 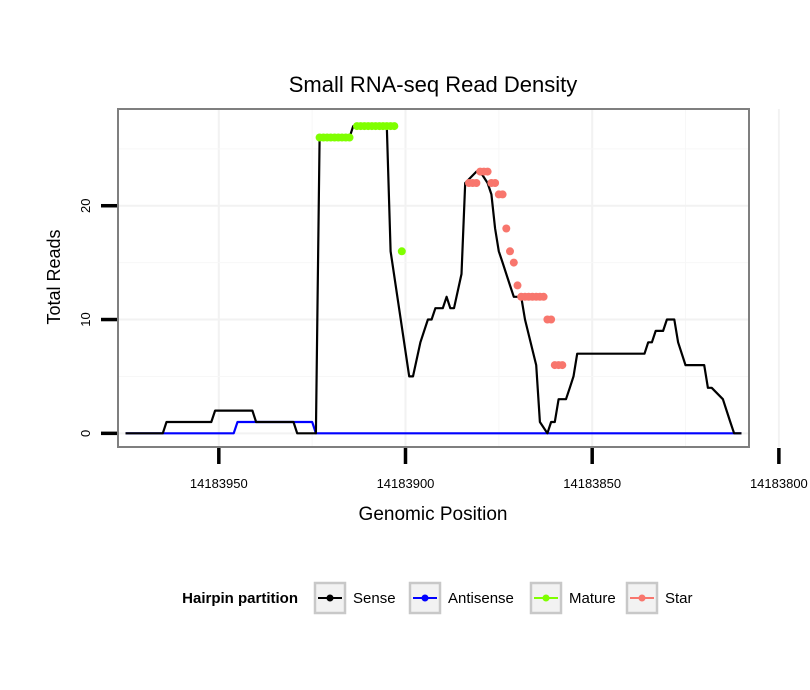 What do you see at coordinates (97, 317) in the screenshot?
I see `y-axis: 0 10 20` at bounding box center [97, 317].